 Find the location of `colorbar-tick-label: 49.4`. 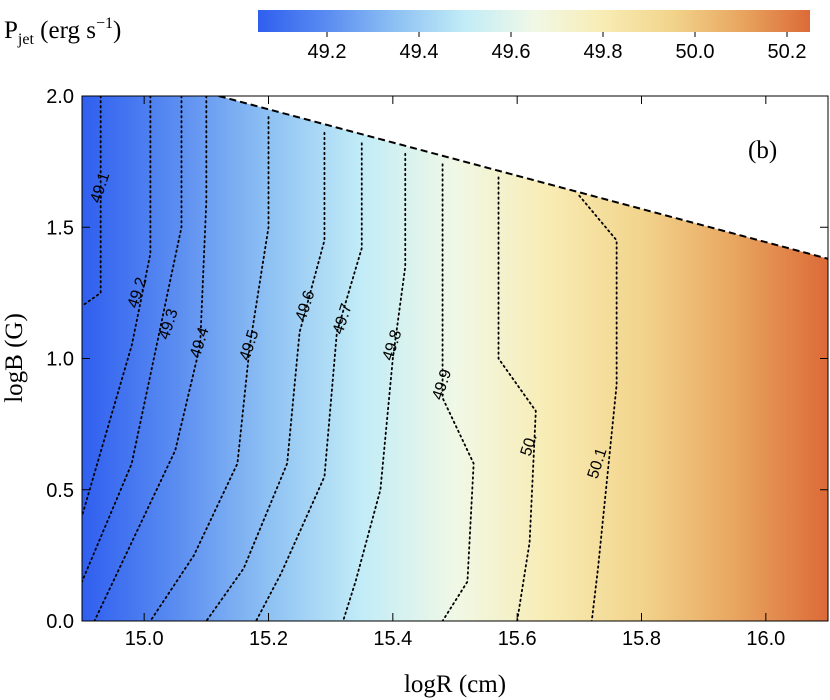

colorbar-tick-label: 49.4 is located at coordinates (419, 52).